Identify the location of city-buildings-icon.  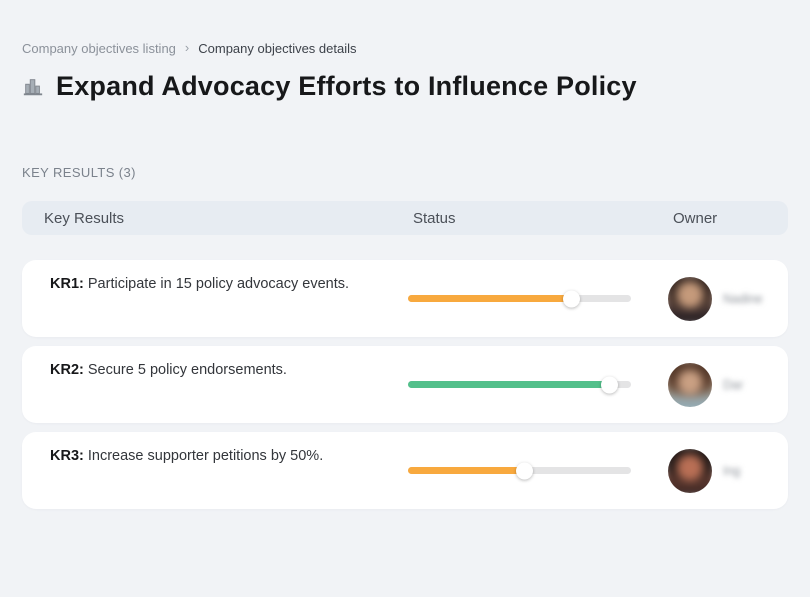
(33, 86).